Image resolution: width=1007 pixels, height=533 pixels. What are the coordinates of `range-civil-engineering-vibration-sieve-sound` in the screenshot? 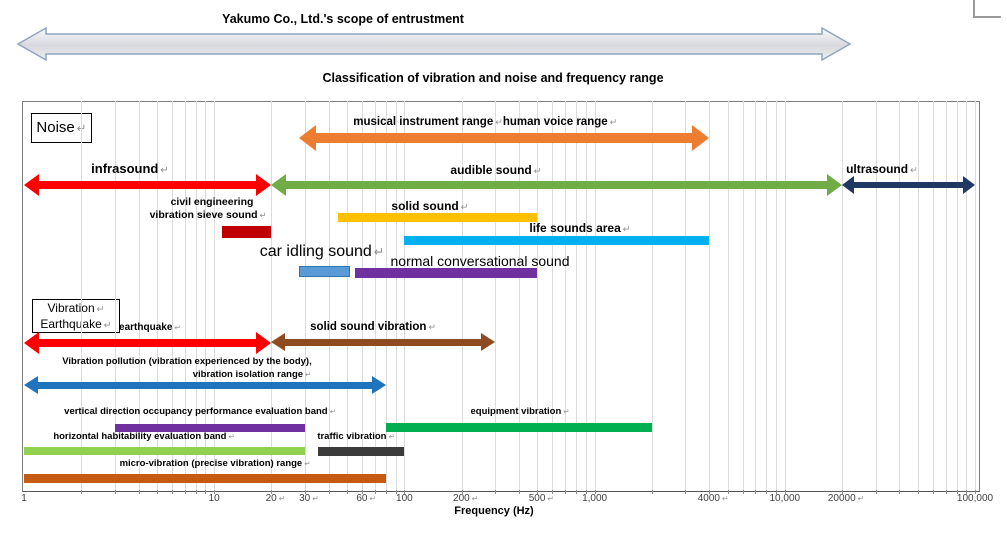 It's located at (247, 232).